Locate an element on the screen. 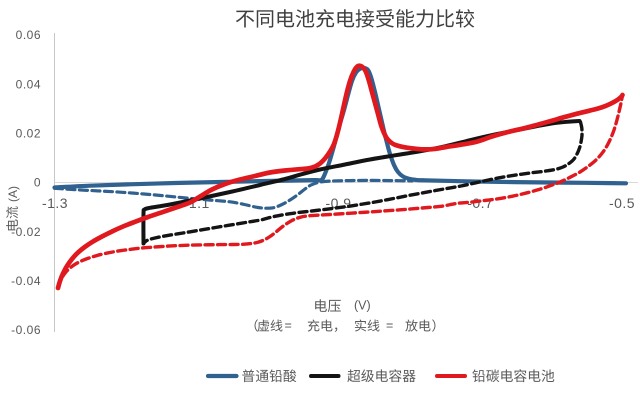 The width and height of the screenshot is (640, 401). svg-text: -1.3 is located at coordinates (55, 203).